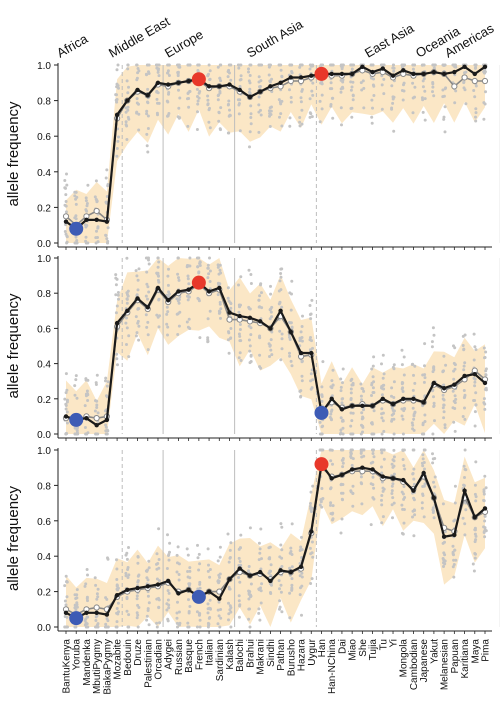  What do you see at coordinates (107, 667) in the screenshot?
I see `population-label: BiakaPygmy` at bounding box center [107, 667].